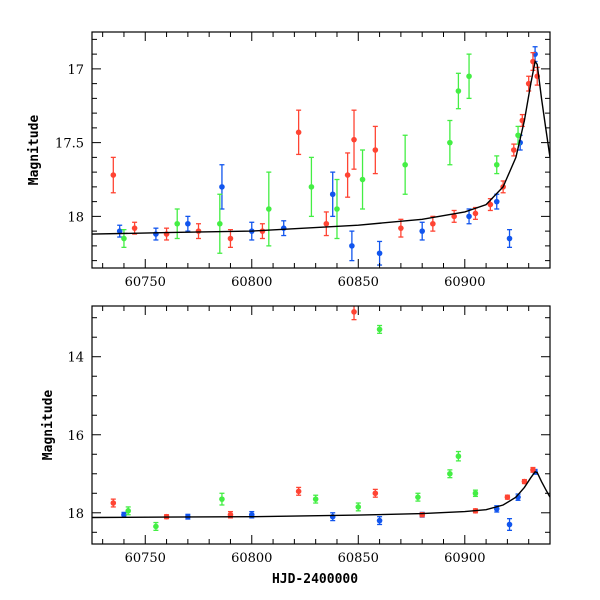 Image resolution: width=600 pixels, height=600 pixels. I want to click on top-y-tick-label: 17.5, so click(69, 144).